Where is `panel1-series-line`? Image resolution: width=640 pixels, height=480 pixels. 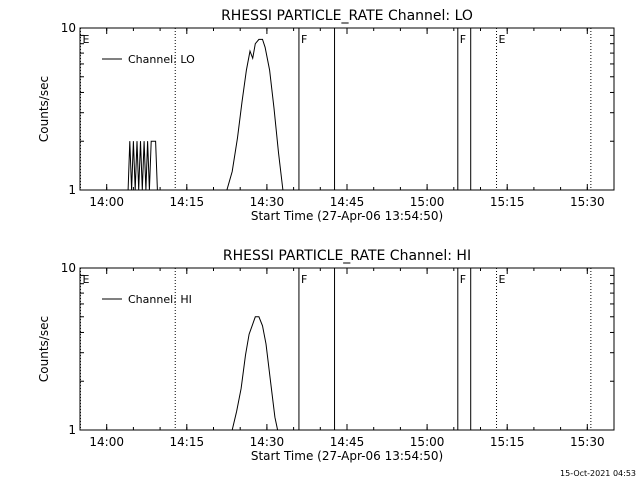 panel1-series-line is located at coordinates (255, 373).